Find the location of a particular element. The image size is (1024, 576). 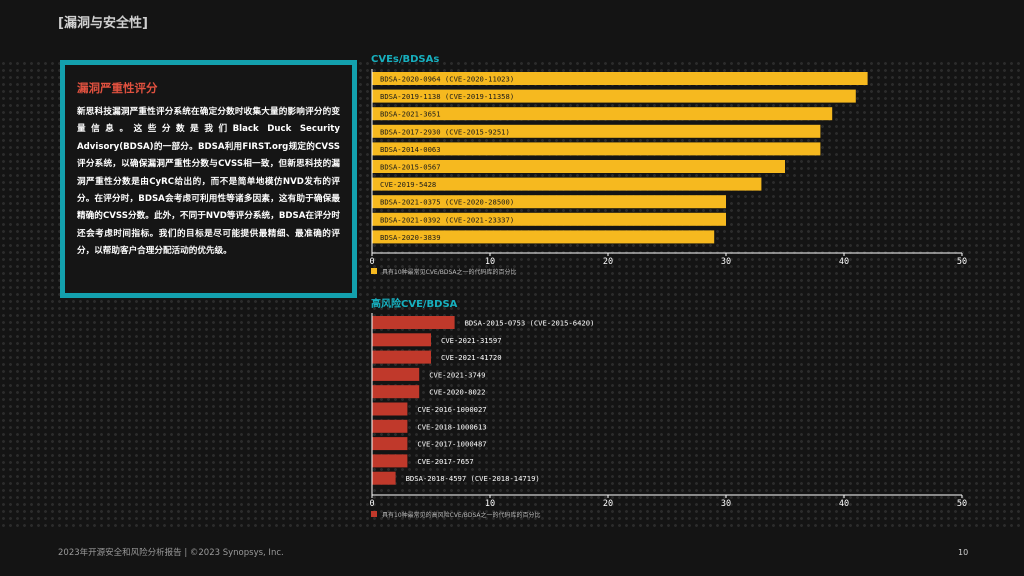

page-number: 10 is located at coordinates (963, 552).